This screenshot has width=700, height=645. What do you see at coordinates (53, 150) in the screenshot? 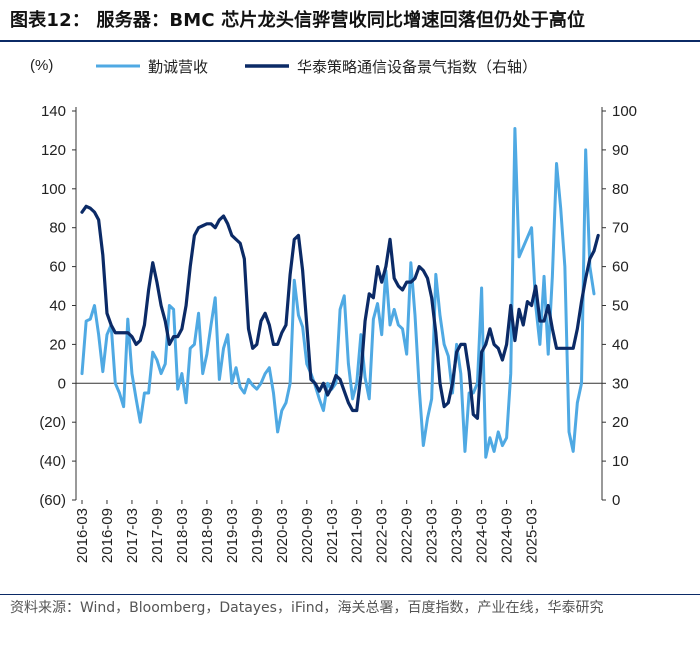
I see `left-tick-label: 120` at bounding box center [53, 150].